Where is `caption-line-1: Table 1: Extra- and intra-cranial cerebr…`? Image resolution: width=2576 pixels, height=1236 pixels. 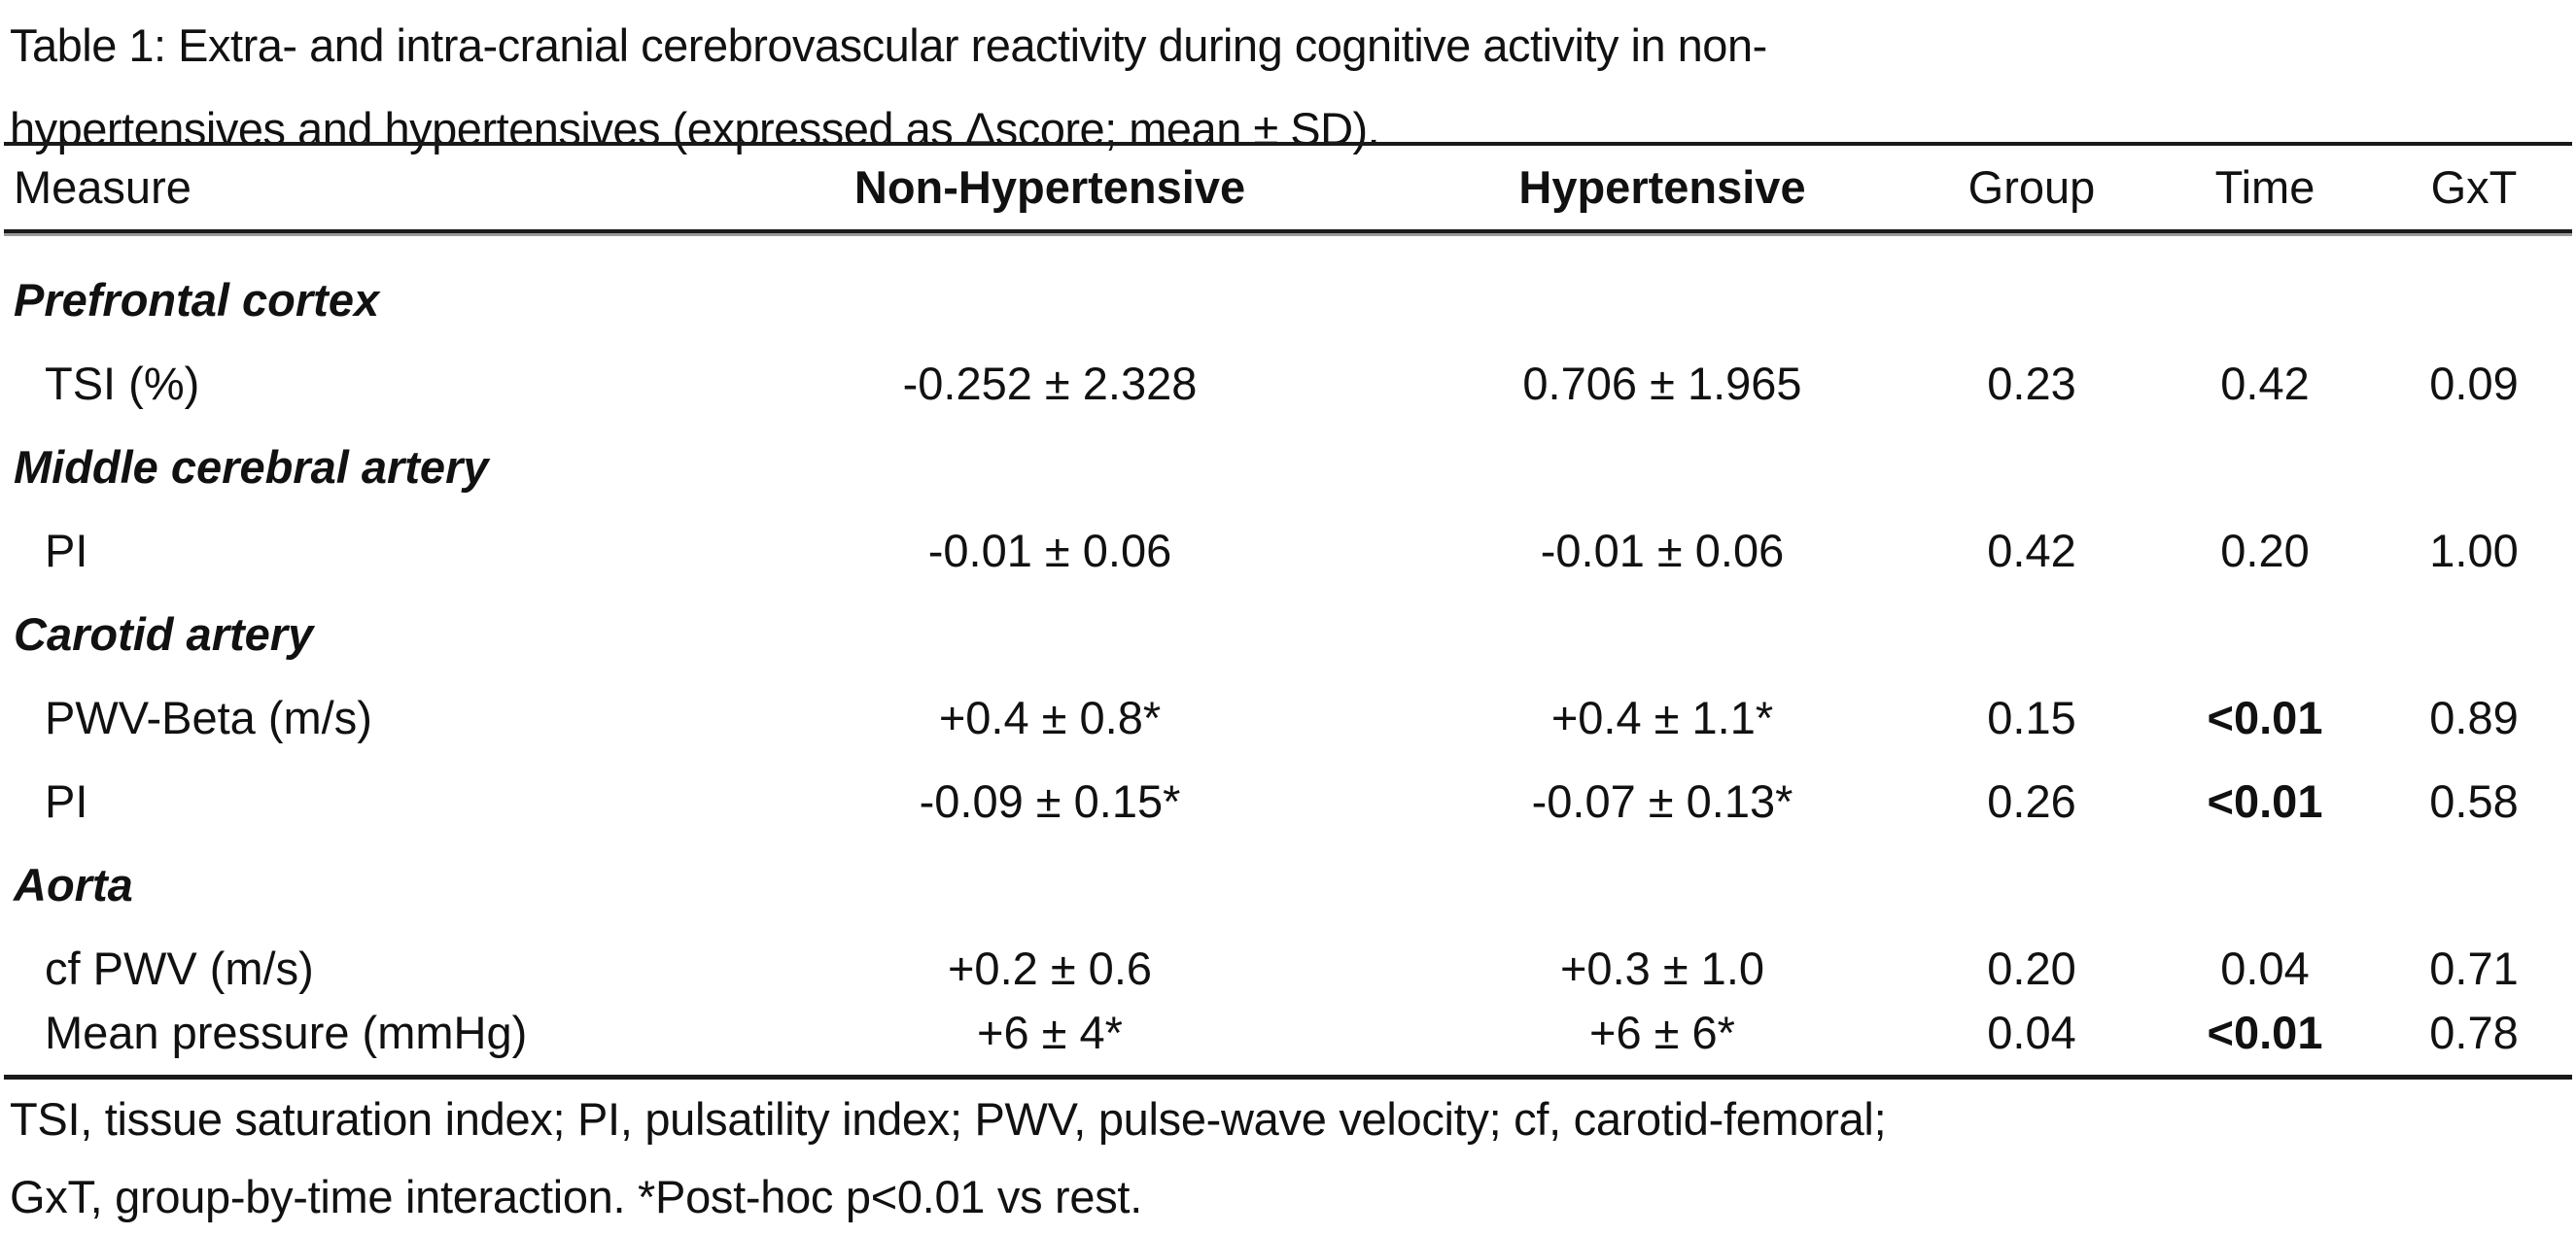 caption-line-1: Table 1: Extra- and intra-cranial cerebr… is located at coordinates (888, 45).